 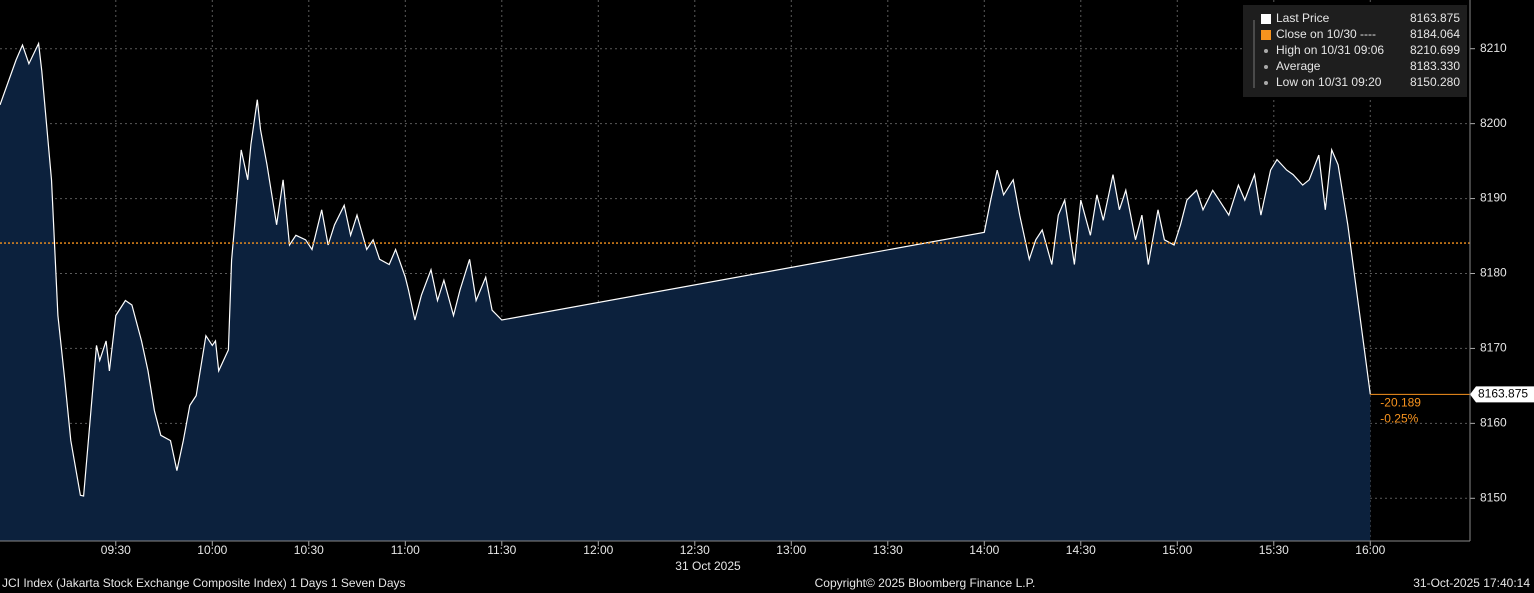 I want to click on x-tick-label: 09:30, so click(x=116, y=550).